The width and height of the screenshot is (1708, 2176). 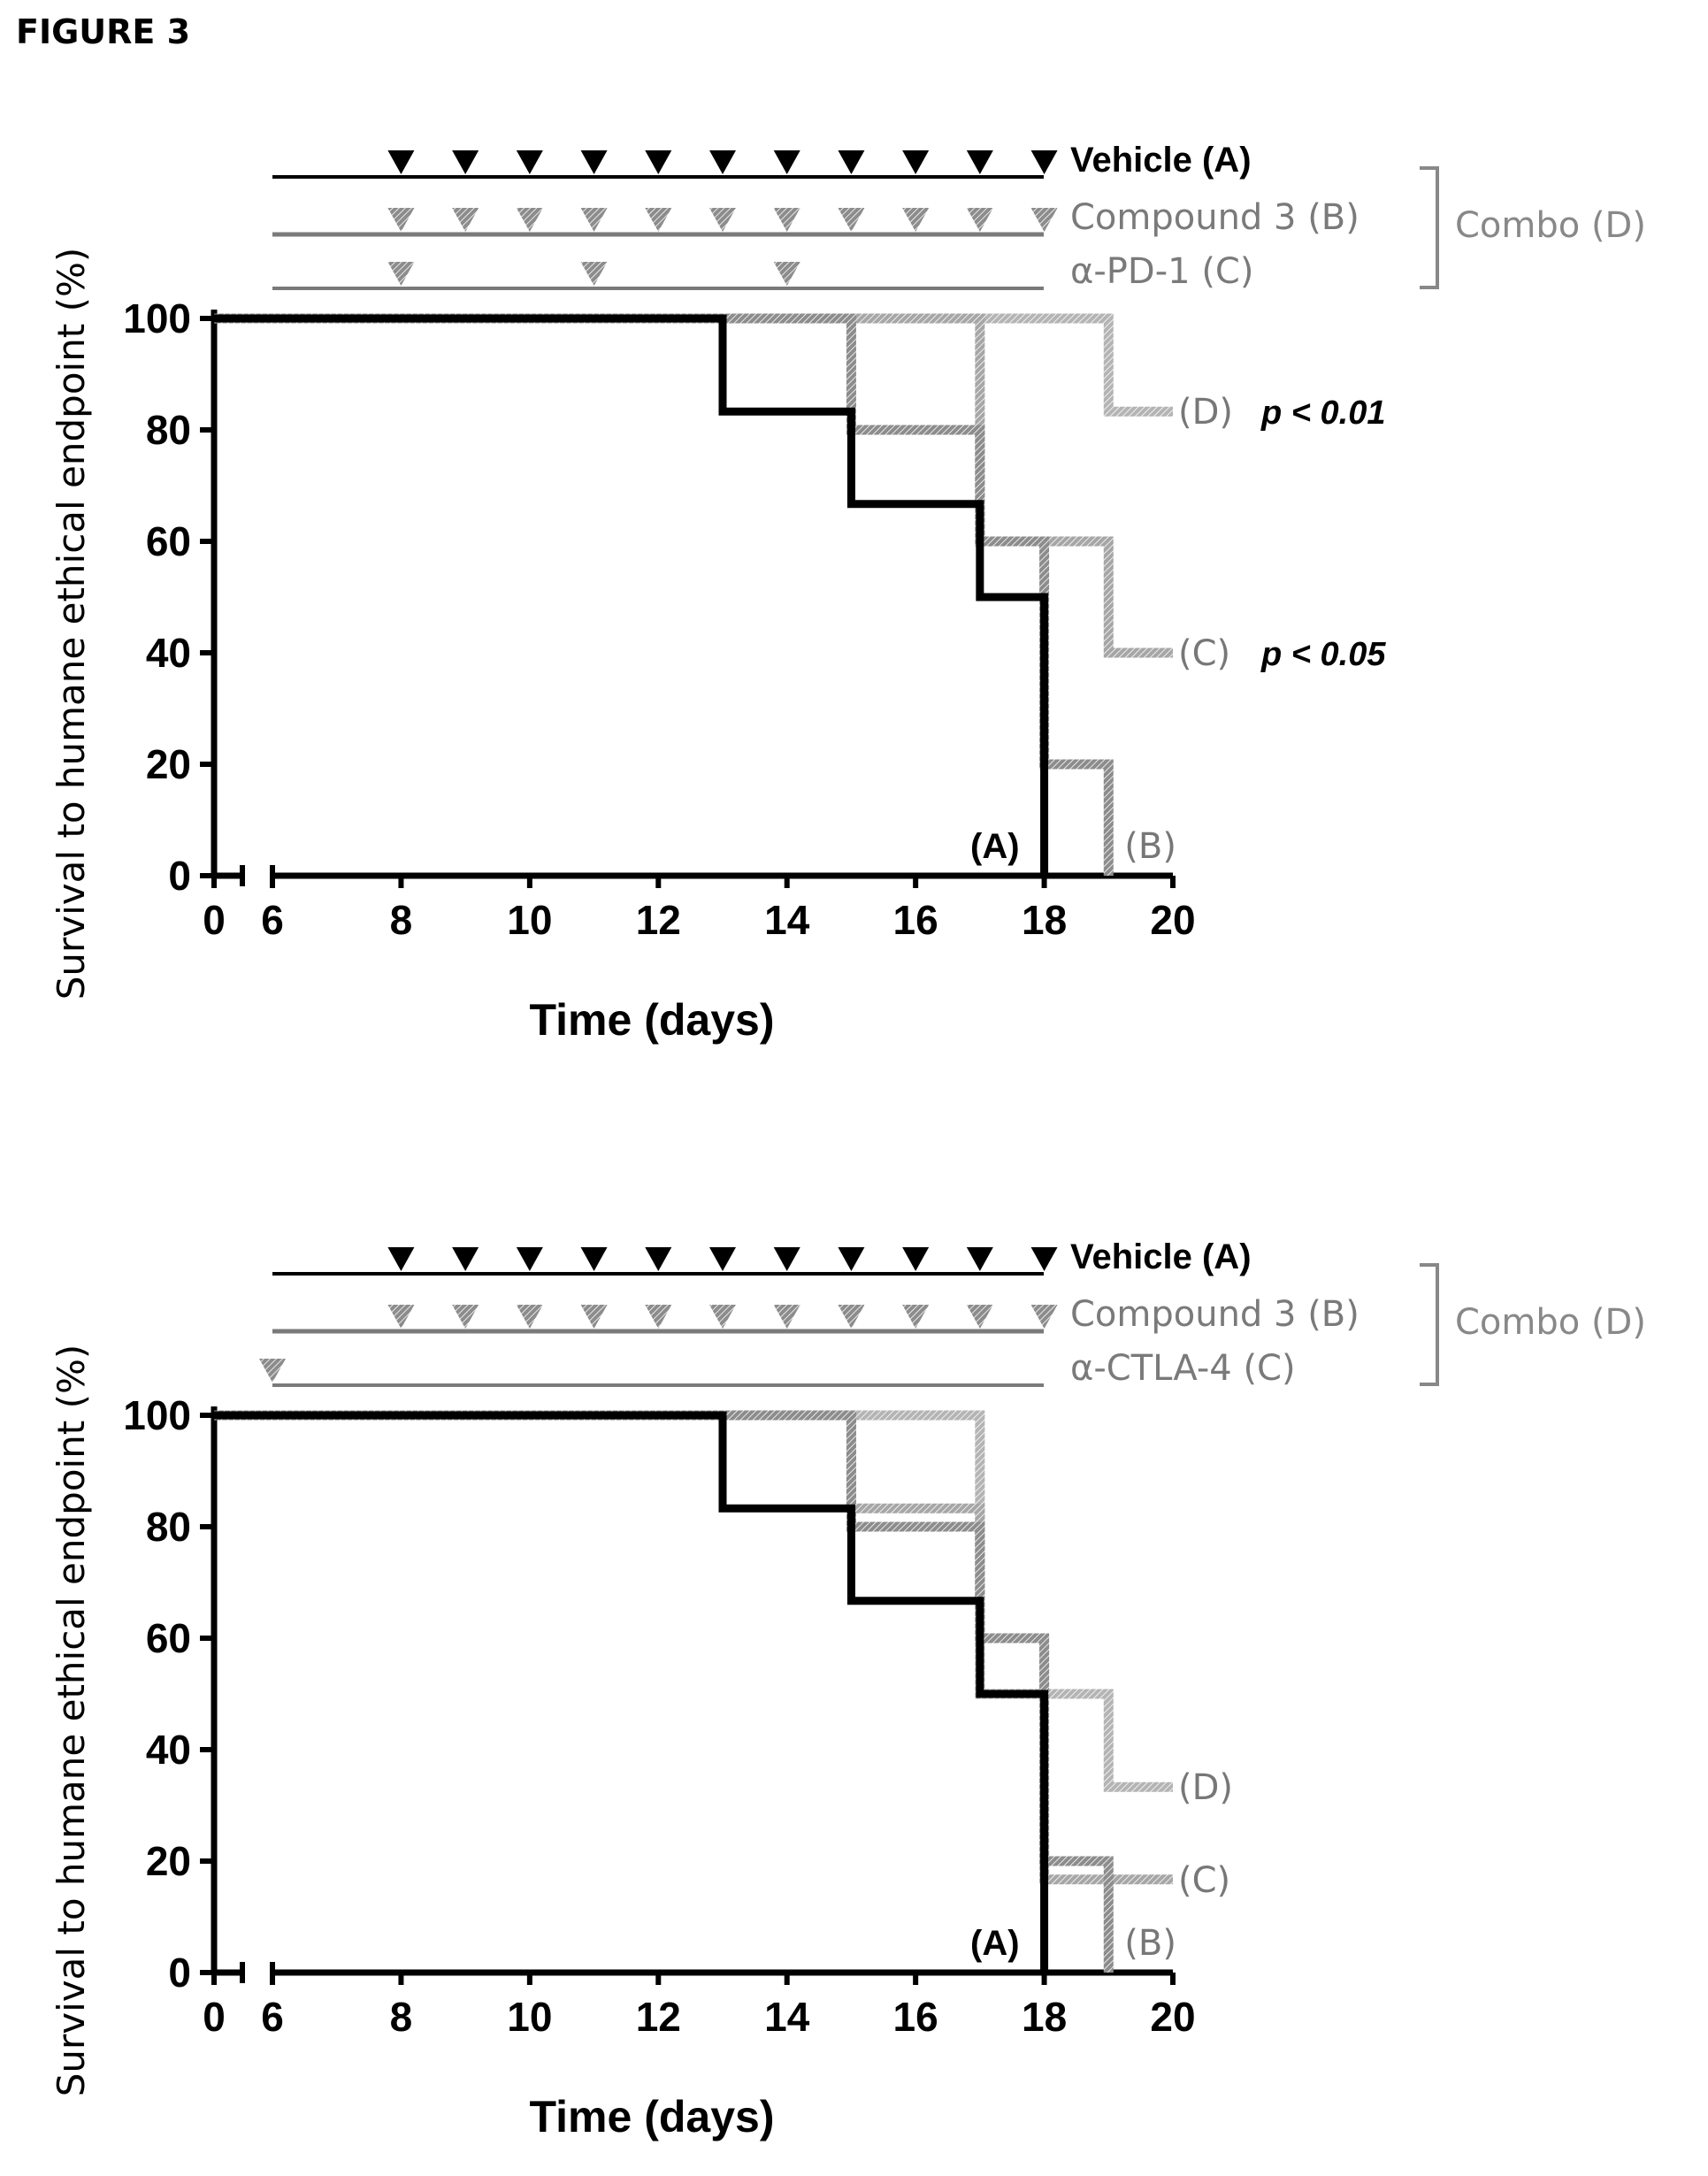 What do you see at coordinates (1183, 1369) in the screenshot?
I see `dosing-label: α-CTLA-4 (C)` at bounding box center [1183, 1369].